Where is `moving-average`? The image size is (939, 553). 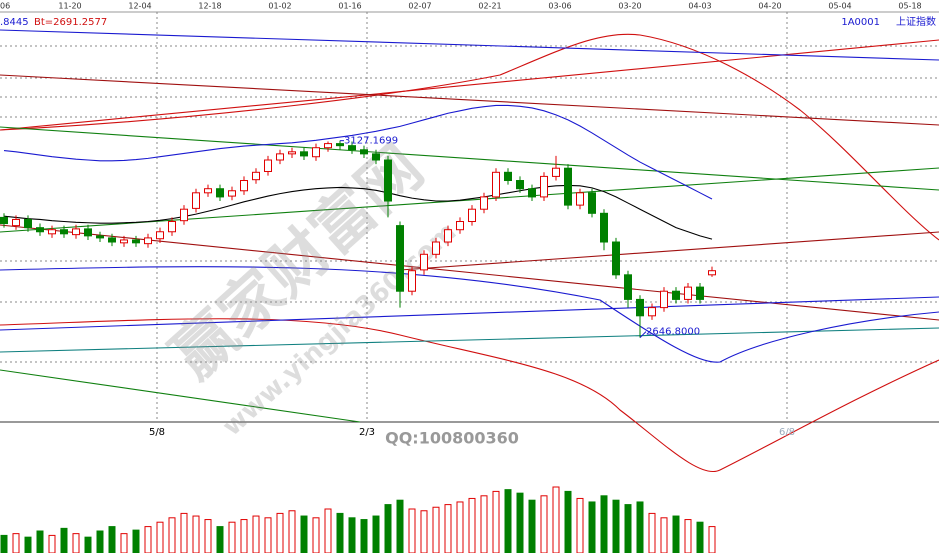 moving-average is located at coordinates (358, 212).